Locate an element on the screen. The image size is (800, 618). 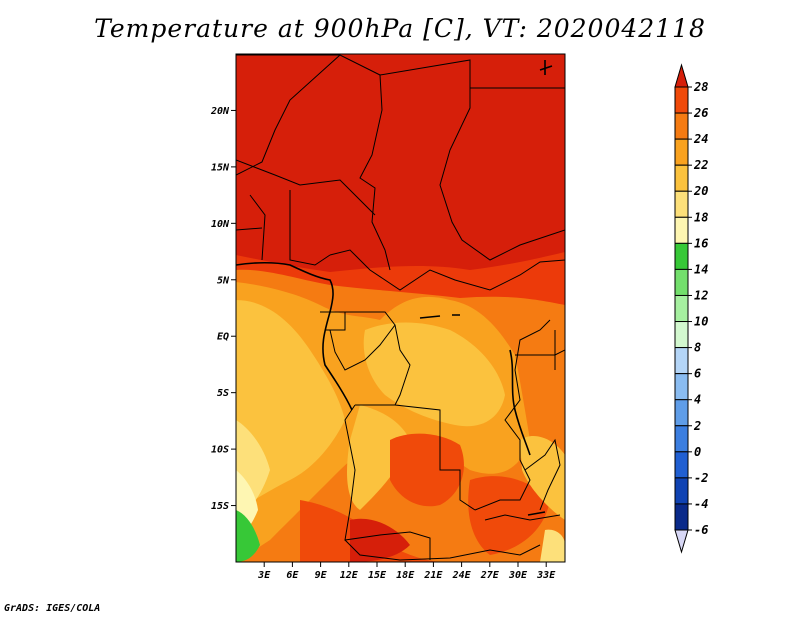
footer-credit: GrADS: IGES/COLA is located at coordinates (52, 608).